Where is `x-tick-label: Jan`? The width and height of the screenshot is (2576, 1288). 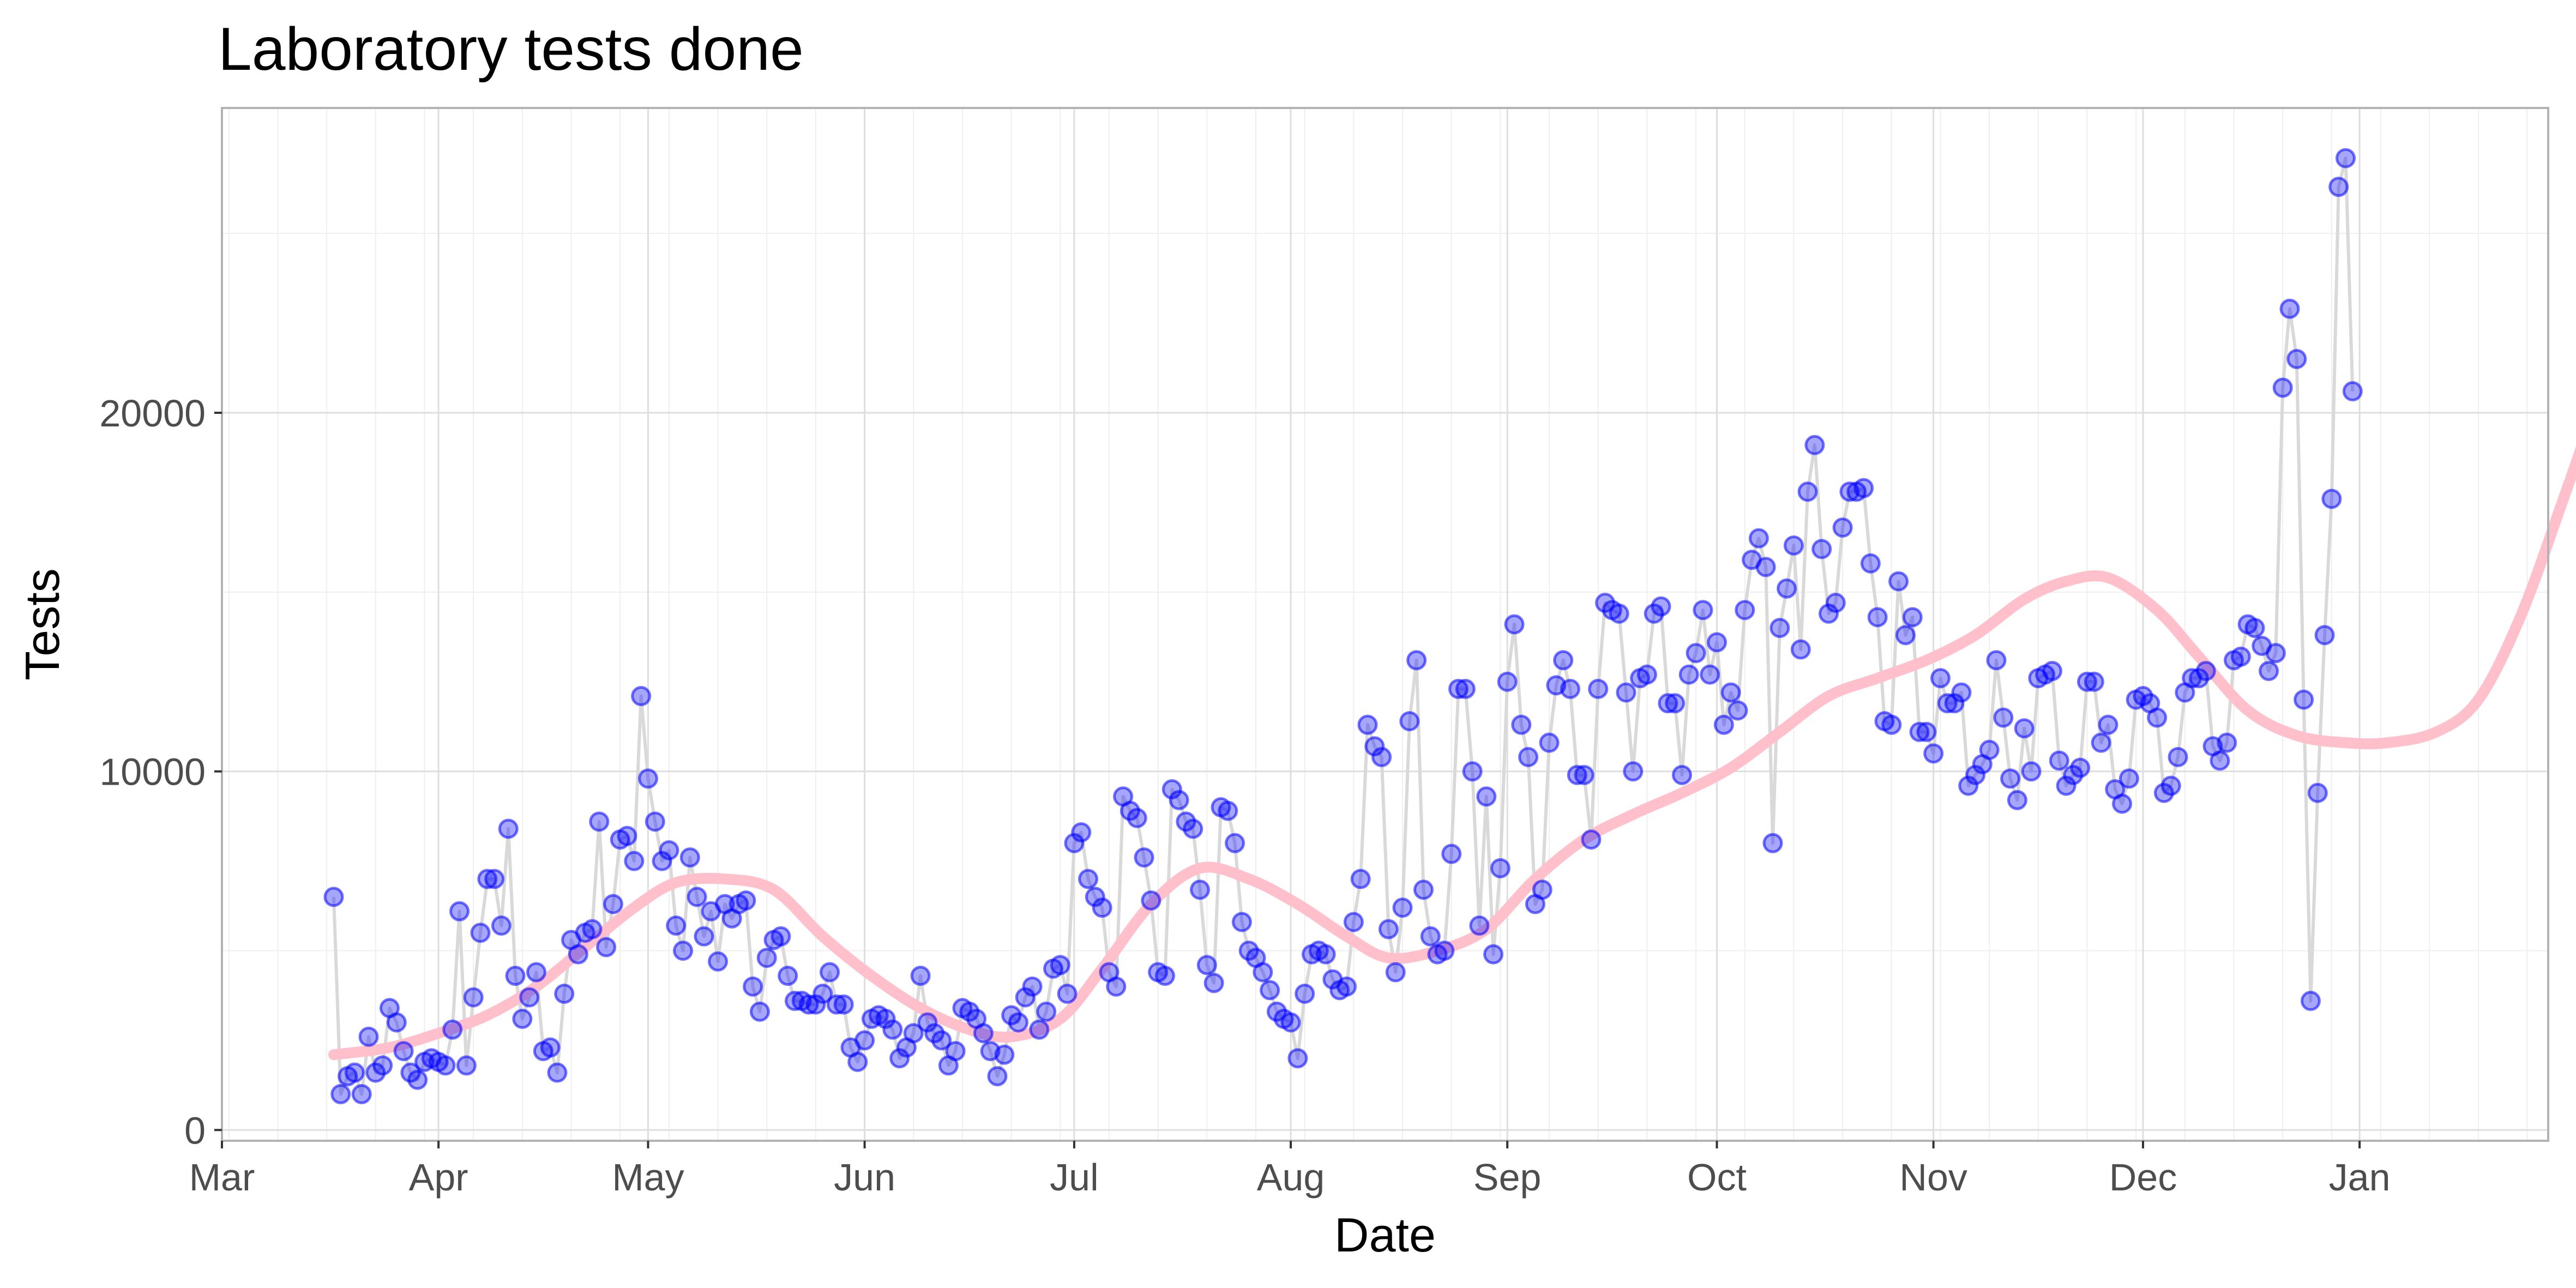
x-tick-label: Jan is located at coordinates (2360, 1177).